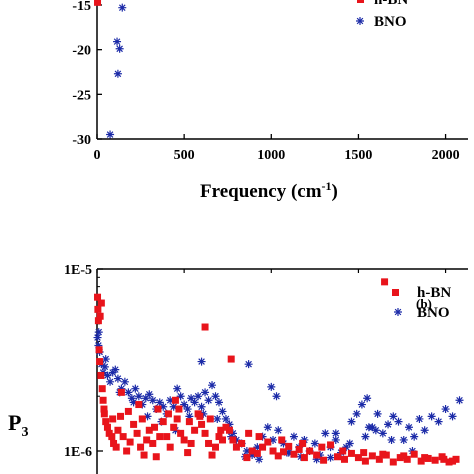 Image resolution: width=474 pixels, height=474 pixels. What do you see at coordinates (382, 15) in the screenshot?
I see `top-legend: h-BN BNO` at bounding box center [382, 15].